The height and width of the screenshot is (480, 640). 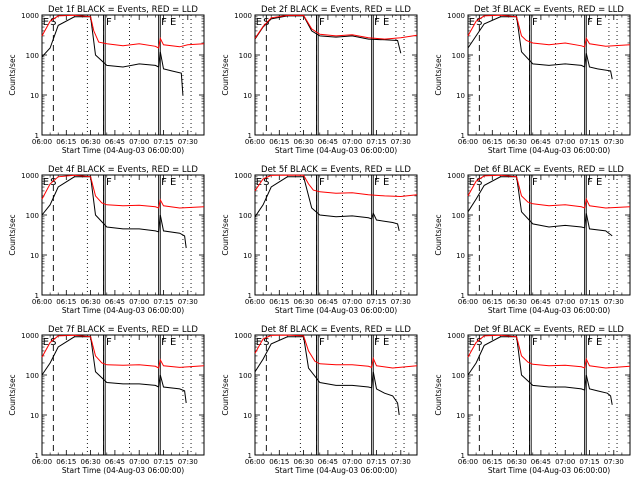 What do you see at coordinates (123, 10) in the screenshot?
I see `panel-title: Det 1f BLACK = Events, RED = LLD` at bounding box center [123, 10].